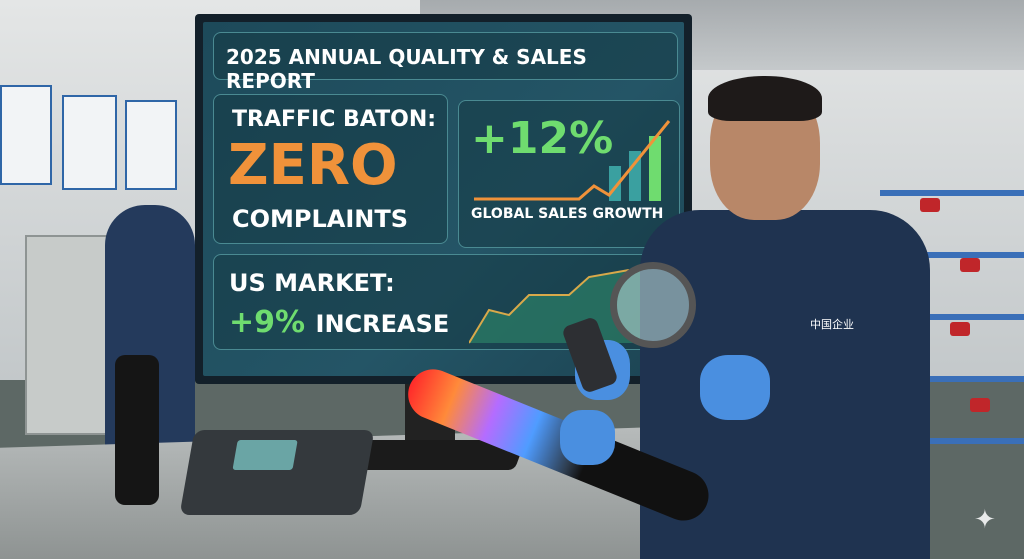 The height and width of the screenshot is (559, 1024). I want to click on hair, so click(765, 98).